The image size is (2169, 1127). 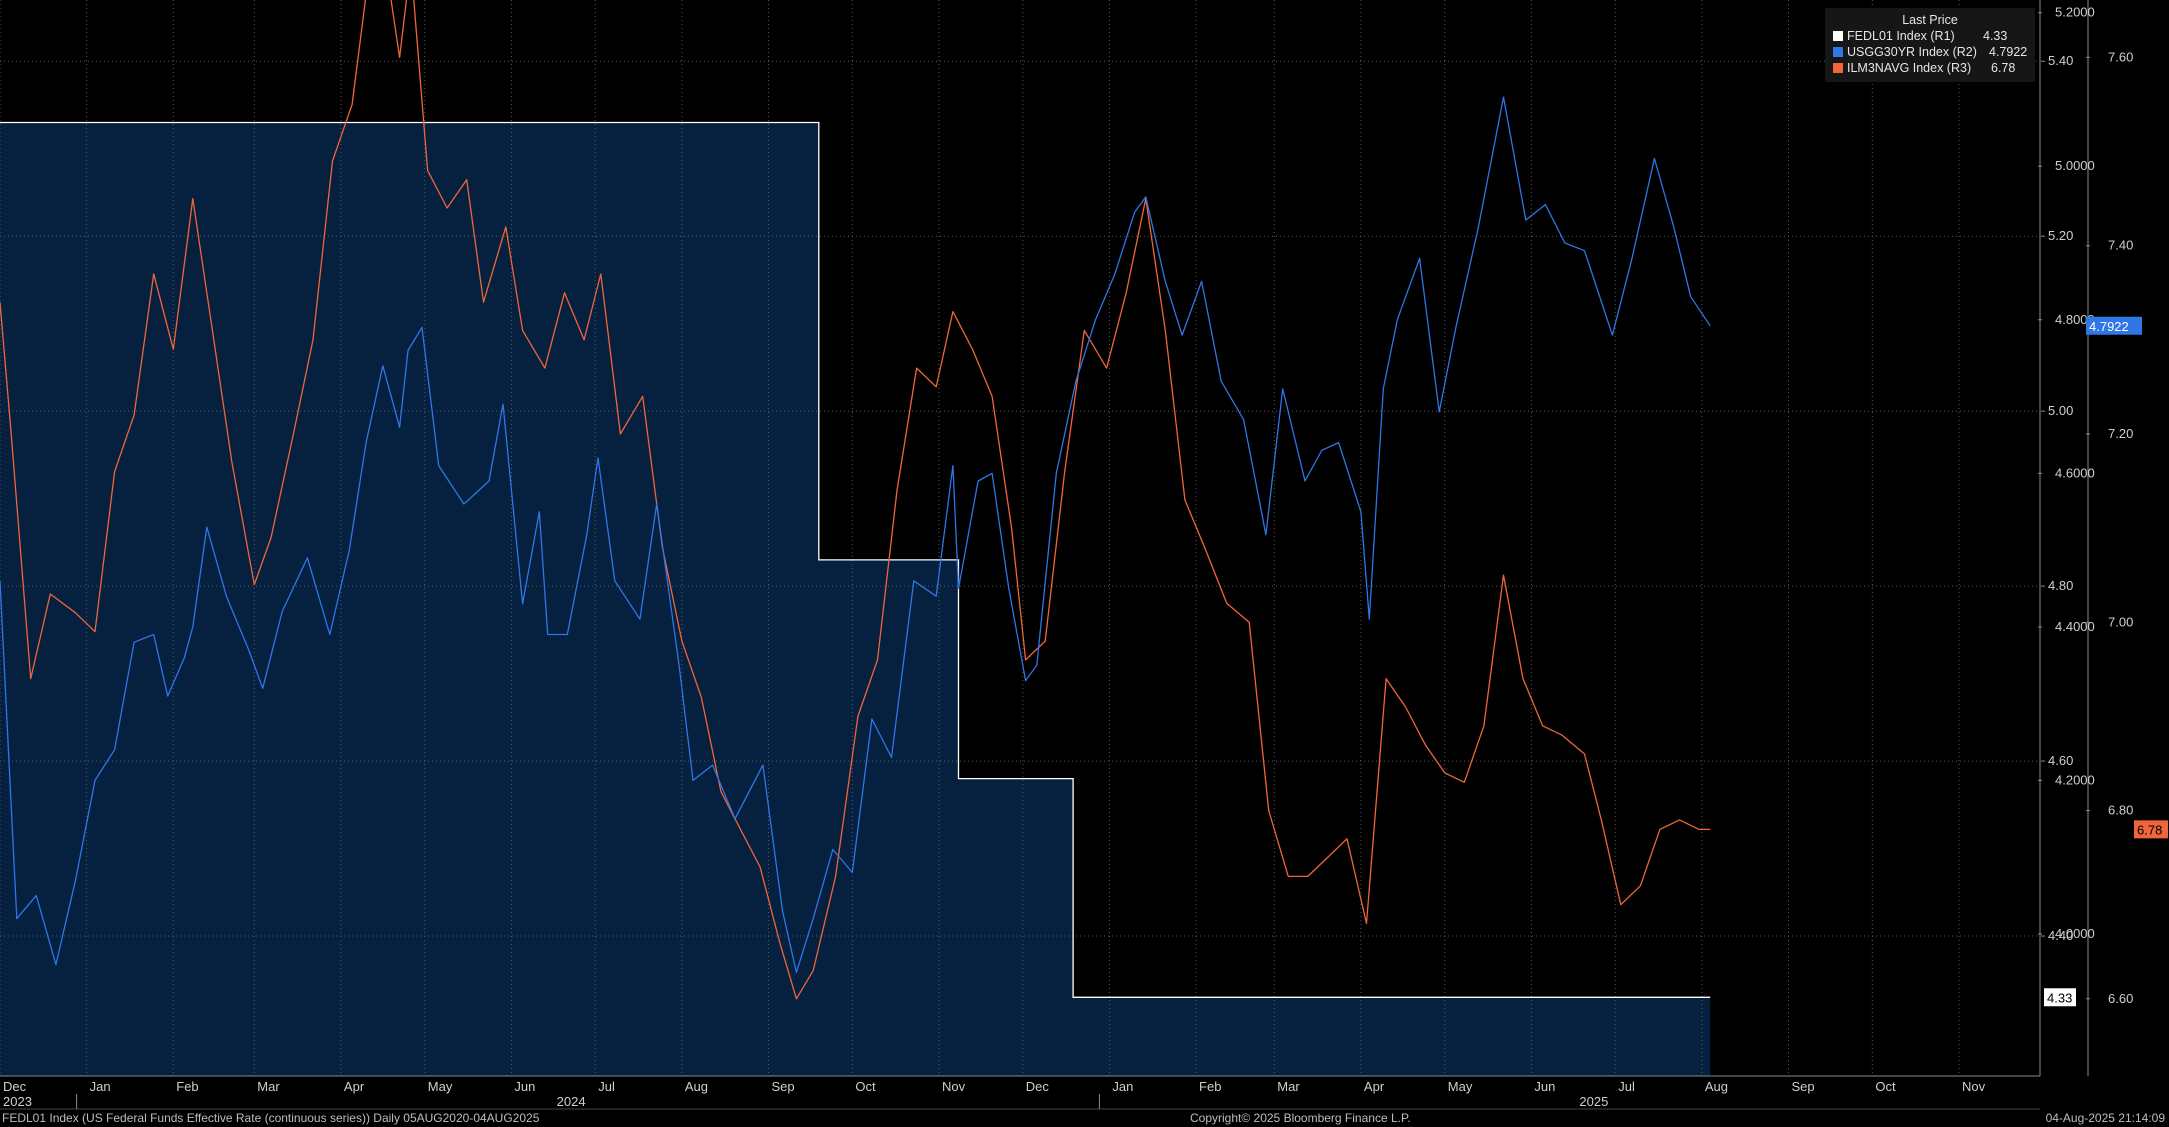 I want to click on footer-timestamp: 04-Aug-2025 21:14:09, so click(x=2105, y=1118).